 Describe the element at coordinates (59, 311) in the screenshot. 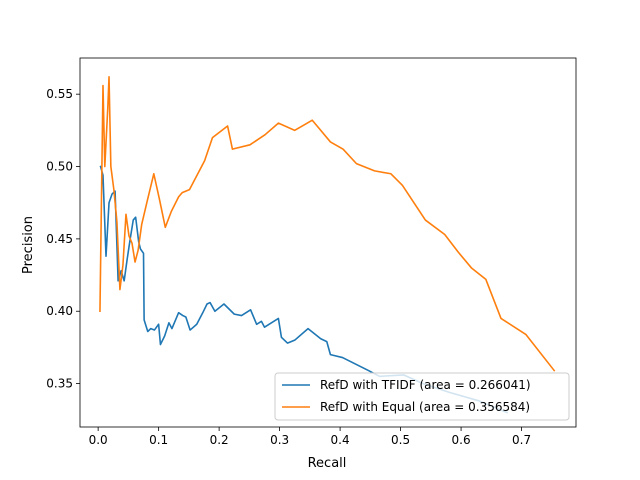

I see `y-tick-label: 0.40` at that location.